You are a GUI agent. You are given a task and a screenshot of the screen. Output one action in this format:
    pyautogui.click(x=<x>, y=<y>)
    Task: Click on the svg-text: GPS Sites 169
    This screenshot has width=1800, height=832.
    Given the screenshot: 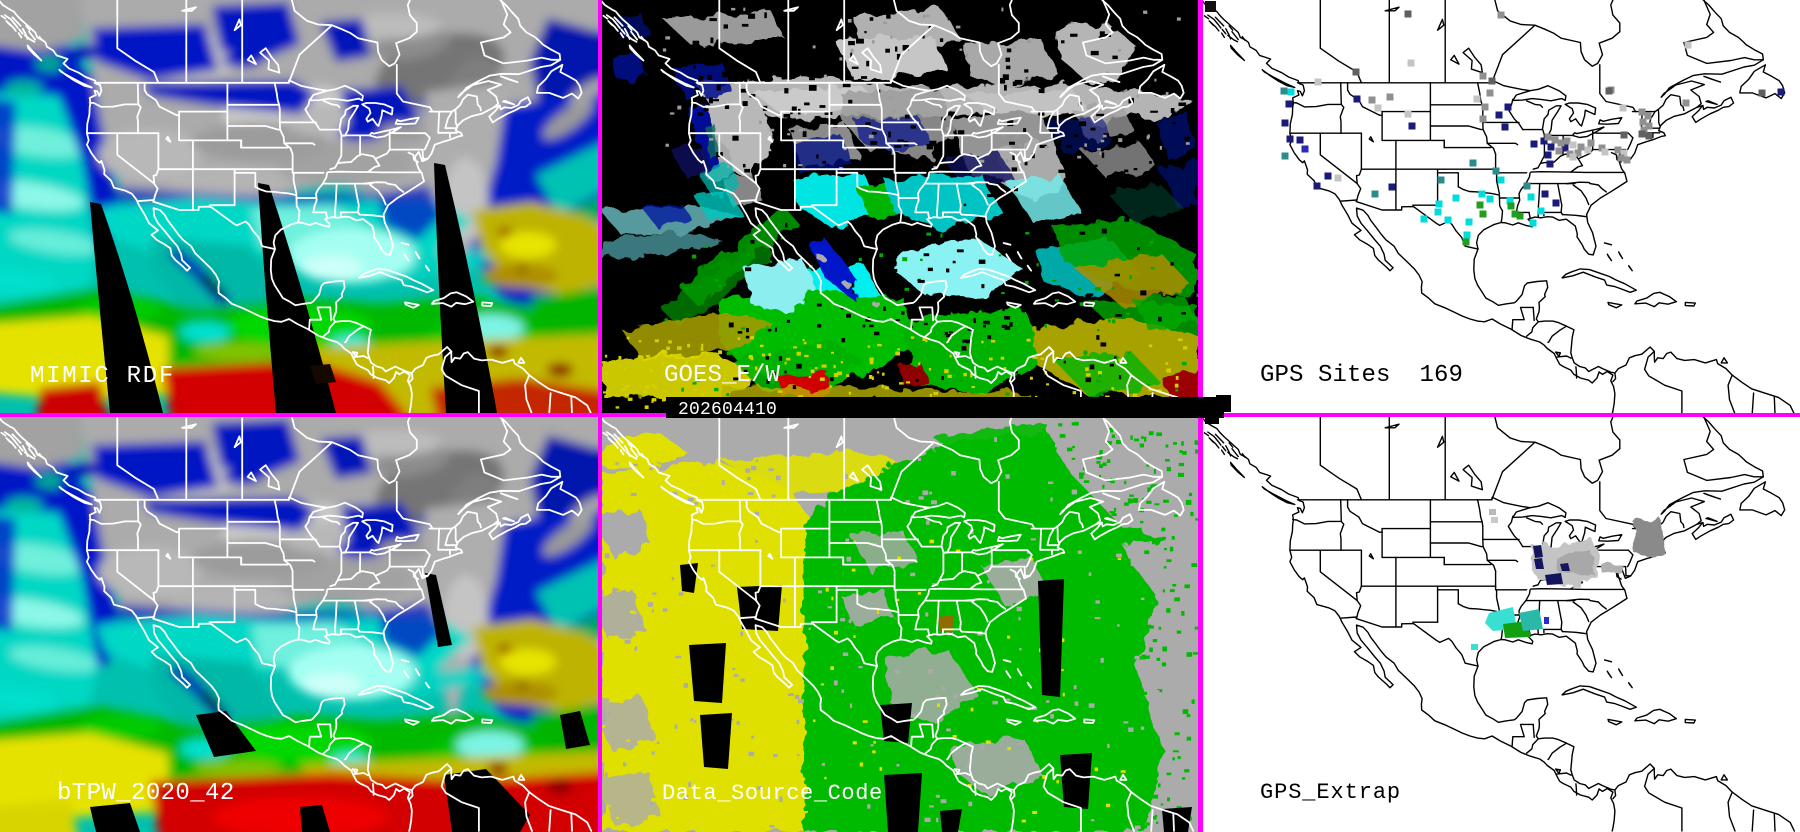 What is the action you would take?
    pyautogui.click(x=1361, y=375)
    